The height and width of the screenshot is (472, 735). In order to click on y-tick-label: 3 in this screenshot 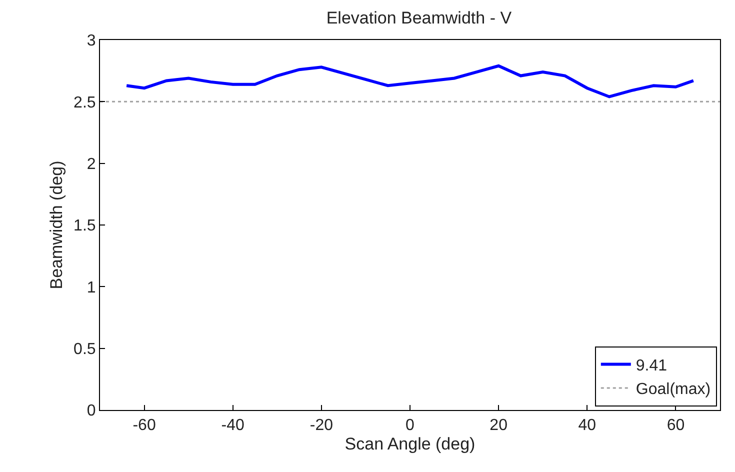, I will do `click(91, 41)`.